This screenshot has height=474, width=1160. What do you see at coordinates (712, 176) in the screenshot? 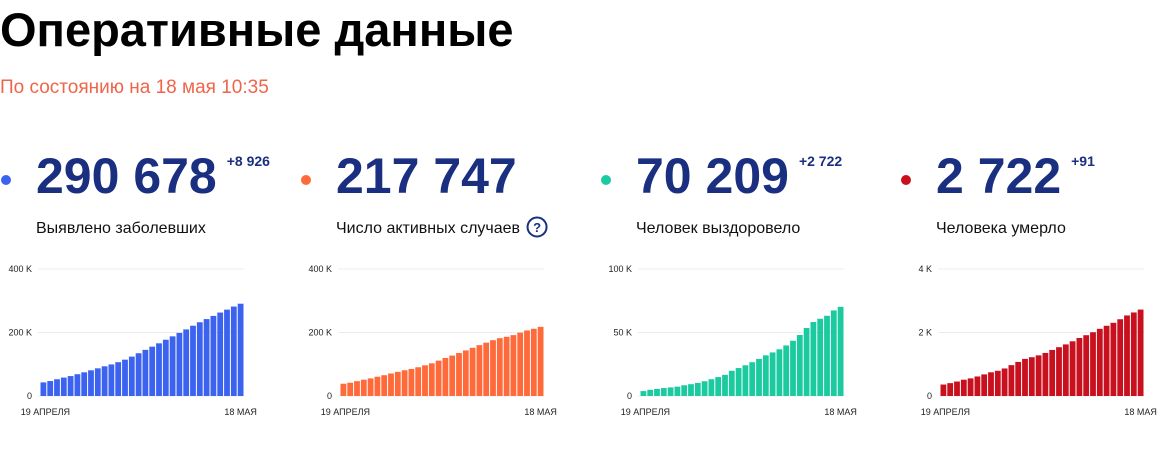
I see `headline-number: 70 209` at bounding box center [712, 176].